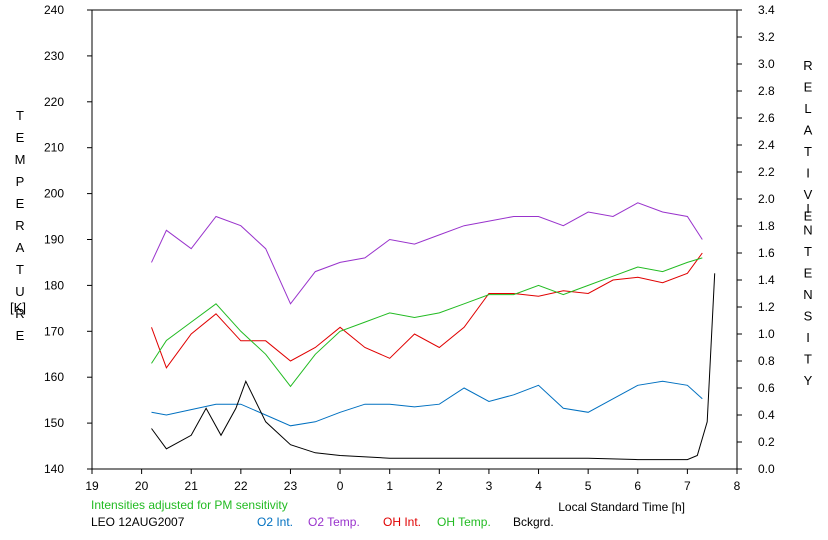  I want to click on right-tick-label: 2.8, so click(766, 91).